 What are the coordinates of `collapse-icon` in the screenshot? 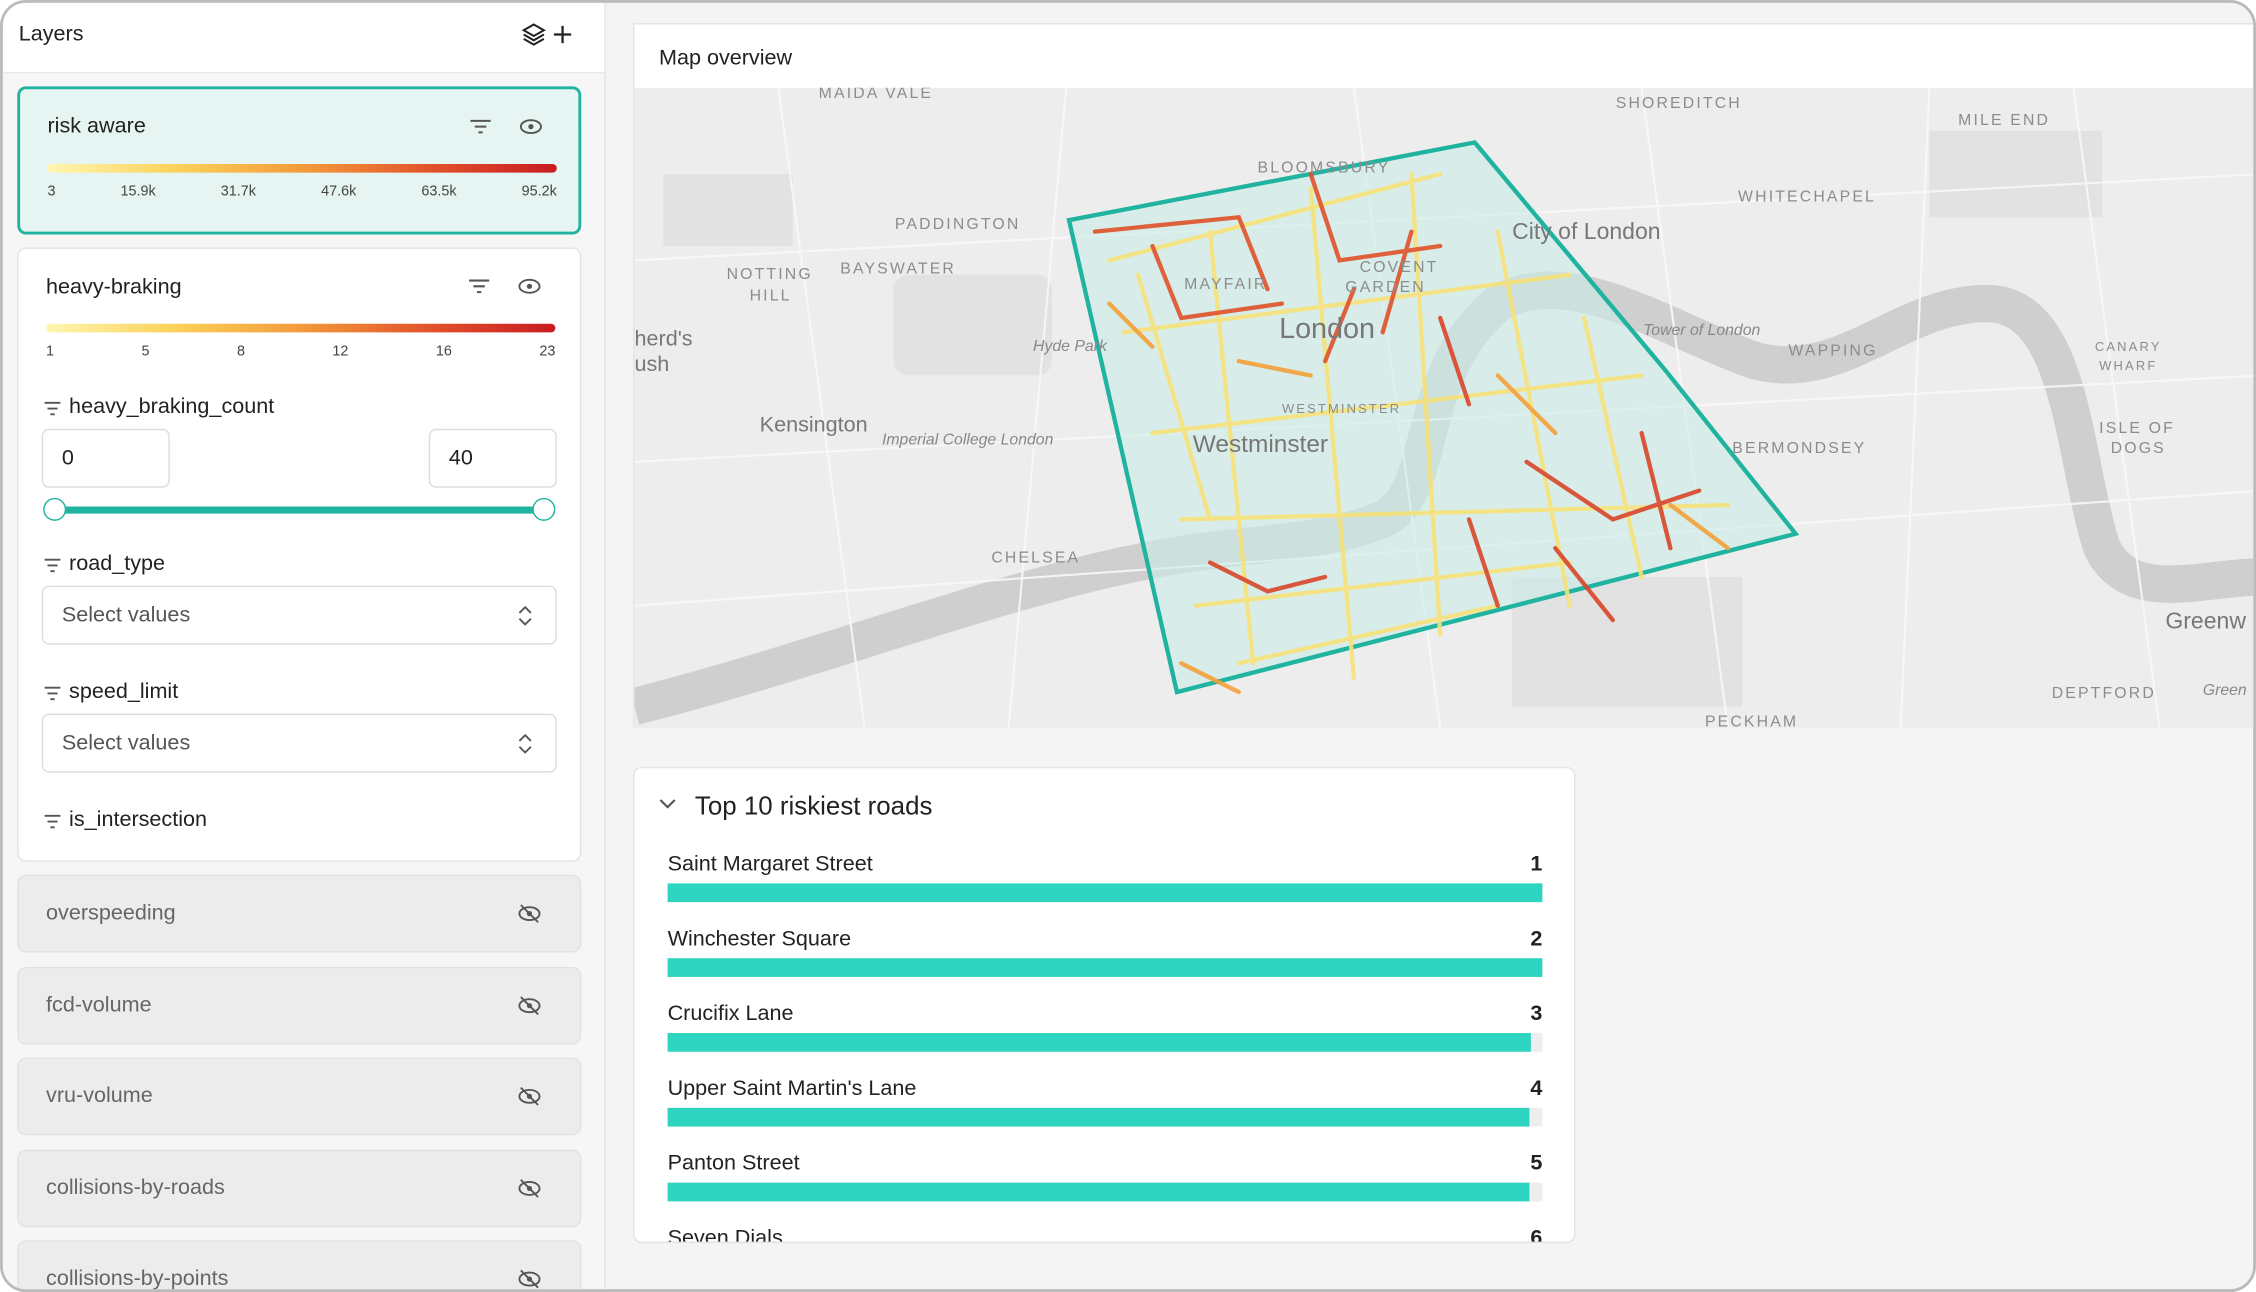 It's located at (667, 805).